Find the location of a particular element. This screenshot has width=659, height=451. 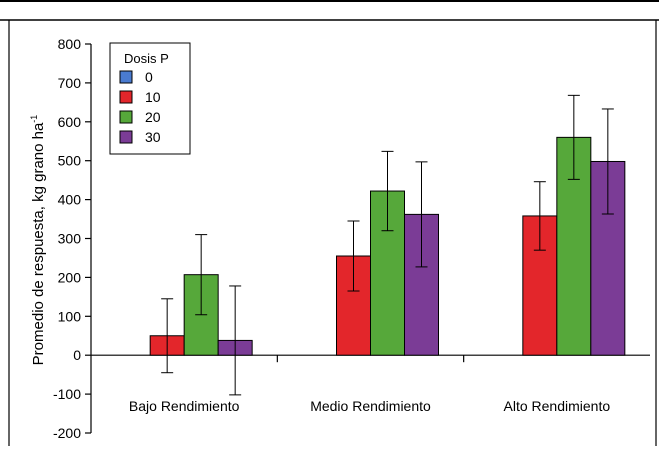

category-label: Alto Rendimiento is located at coordinates (557, 406).